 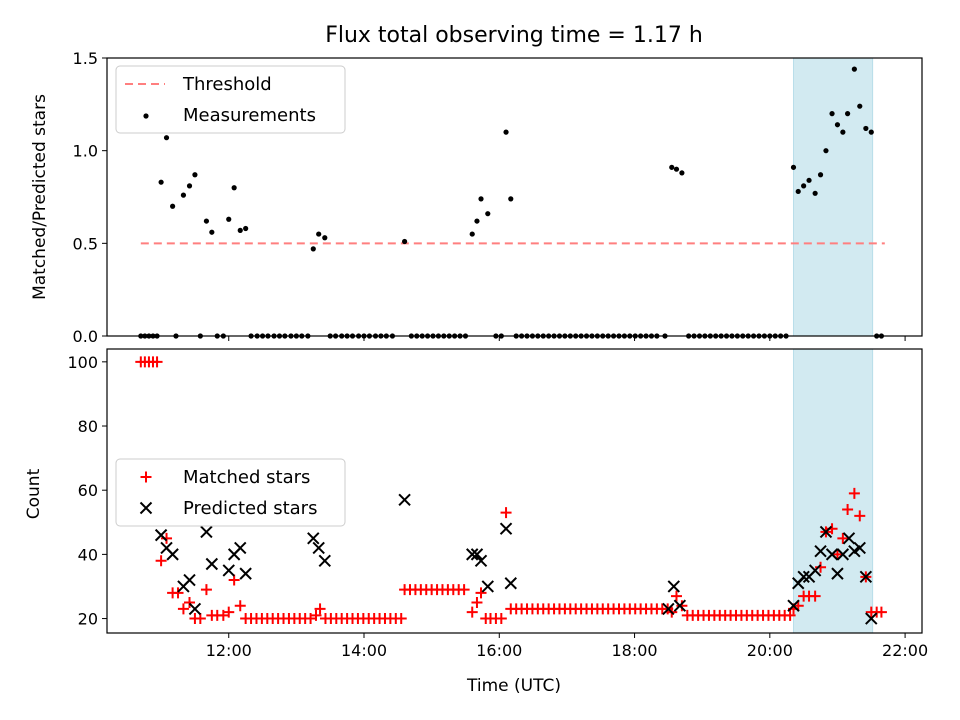 What do you see at coordinates (146, 116) in the screenshot?
I see `legend-measurements-swatch` at bounding box center [146, 116].